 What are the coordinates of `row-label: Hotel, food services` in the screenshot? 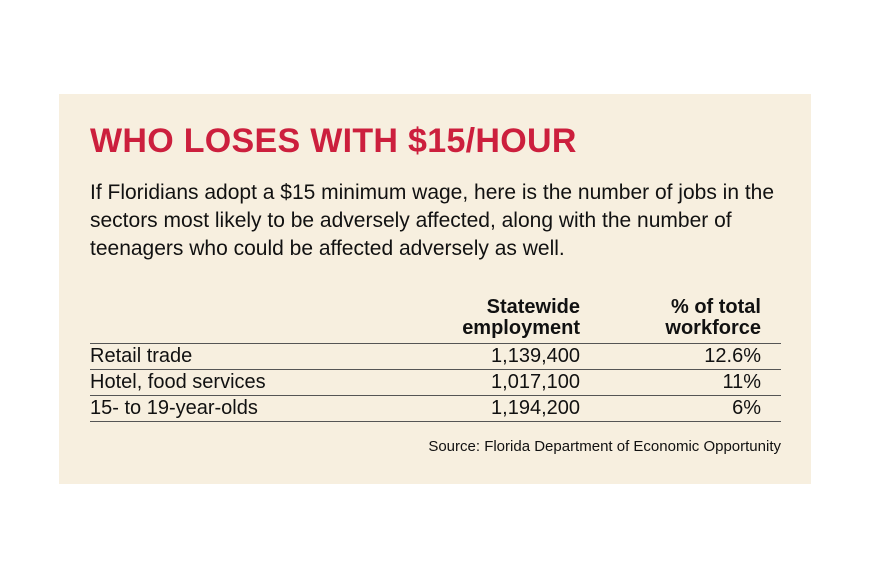 It's located at (178, 382).